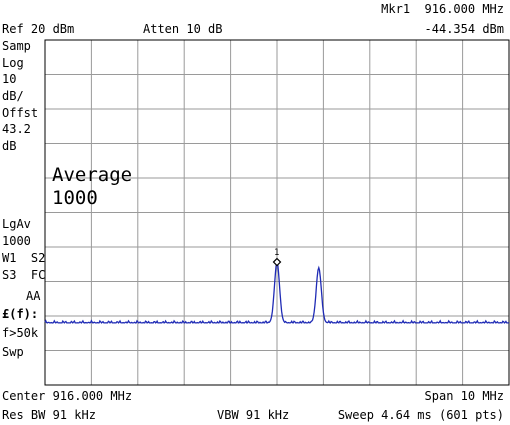  I want to click on resolution-bandwidth: Res BW 91 kHz, so click(49, 415).